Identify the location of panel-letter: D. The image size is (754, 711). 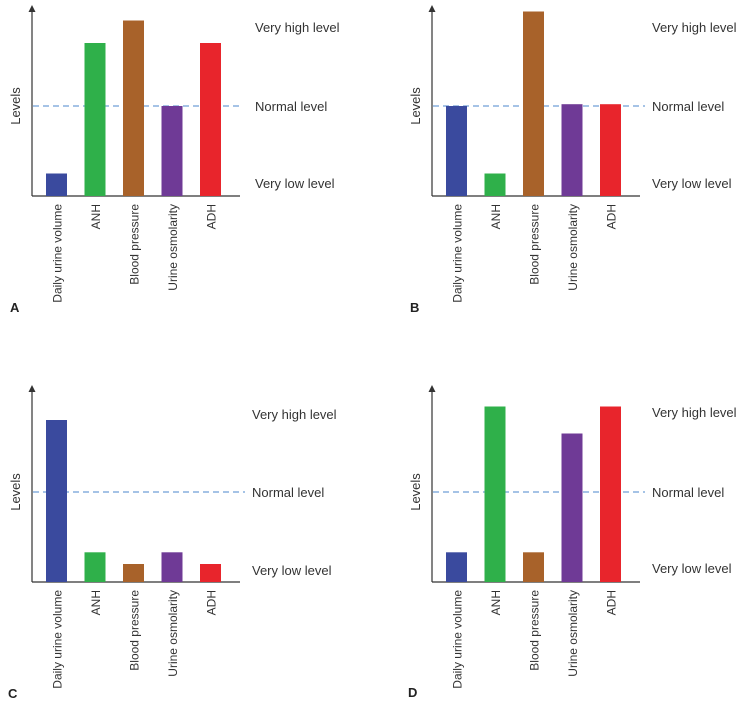
(412, 692).